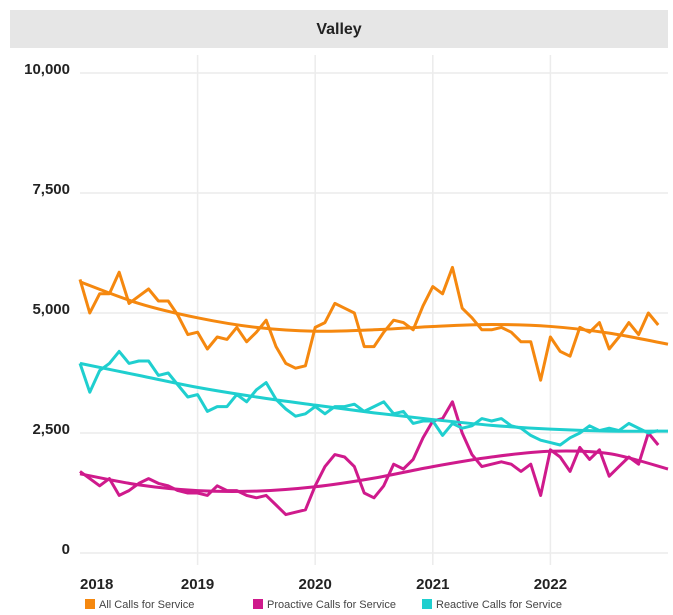  What do you see at coordinates (331, 605) in the screenshot?
I see `legend-label: Proactive Calls for Service` at bounding box center [331, 605].